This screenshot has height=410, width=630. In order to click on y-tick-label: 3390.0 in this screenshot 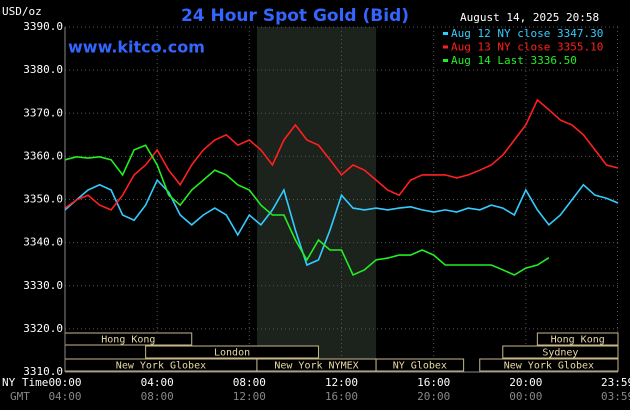, I will do `click(43, 26)`.